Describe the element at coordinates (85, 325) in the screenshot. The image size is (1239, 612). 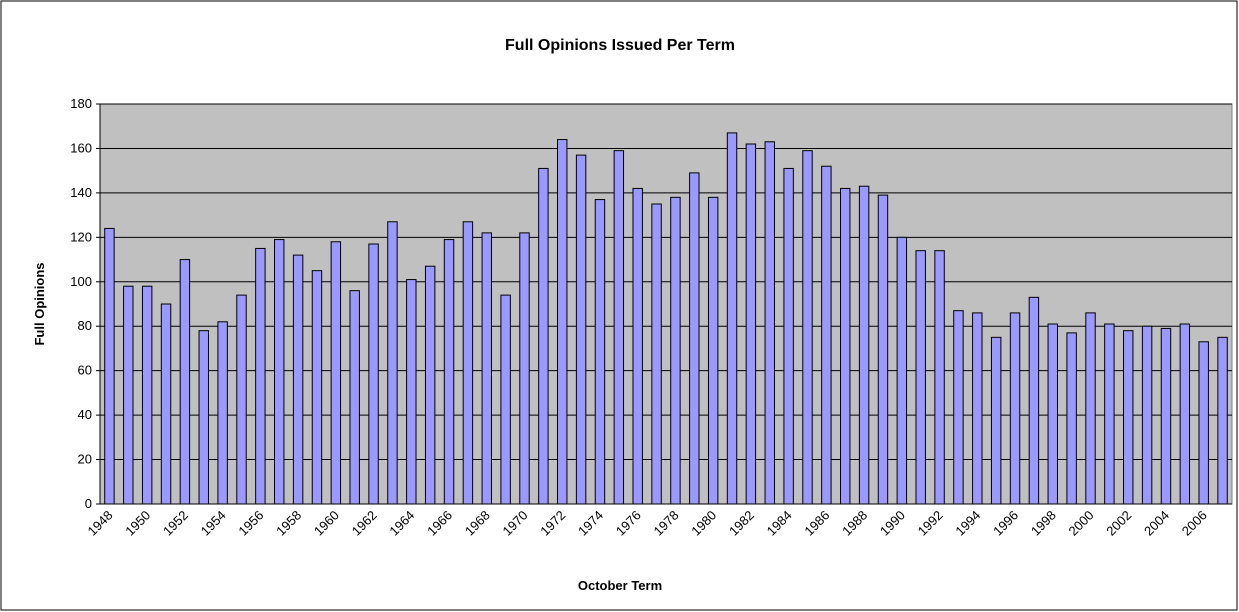
I see `y-tick-label: 80` at that location.